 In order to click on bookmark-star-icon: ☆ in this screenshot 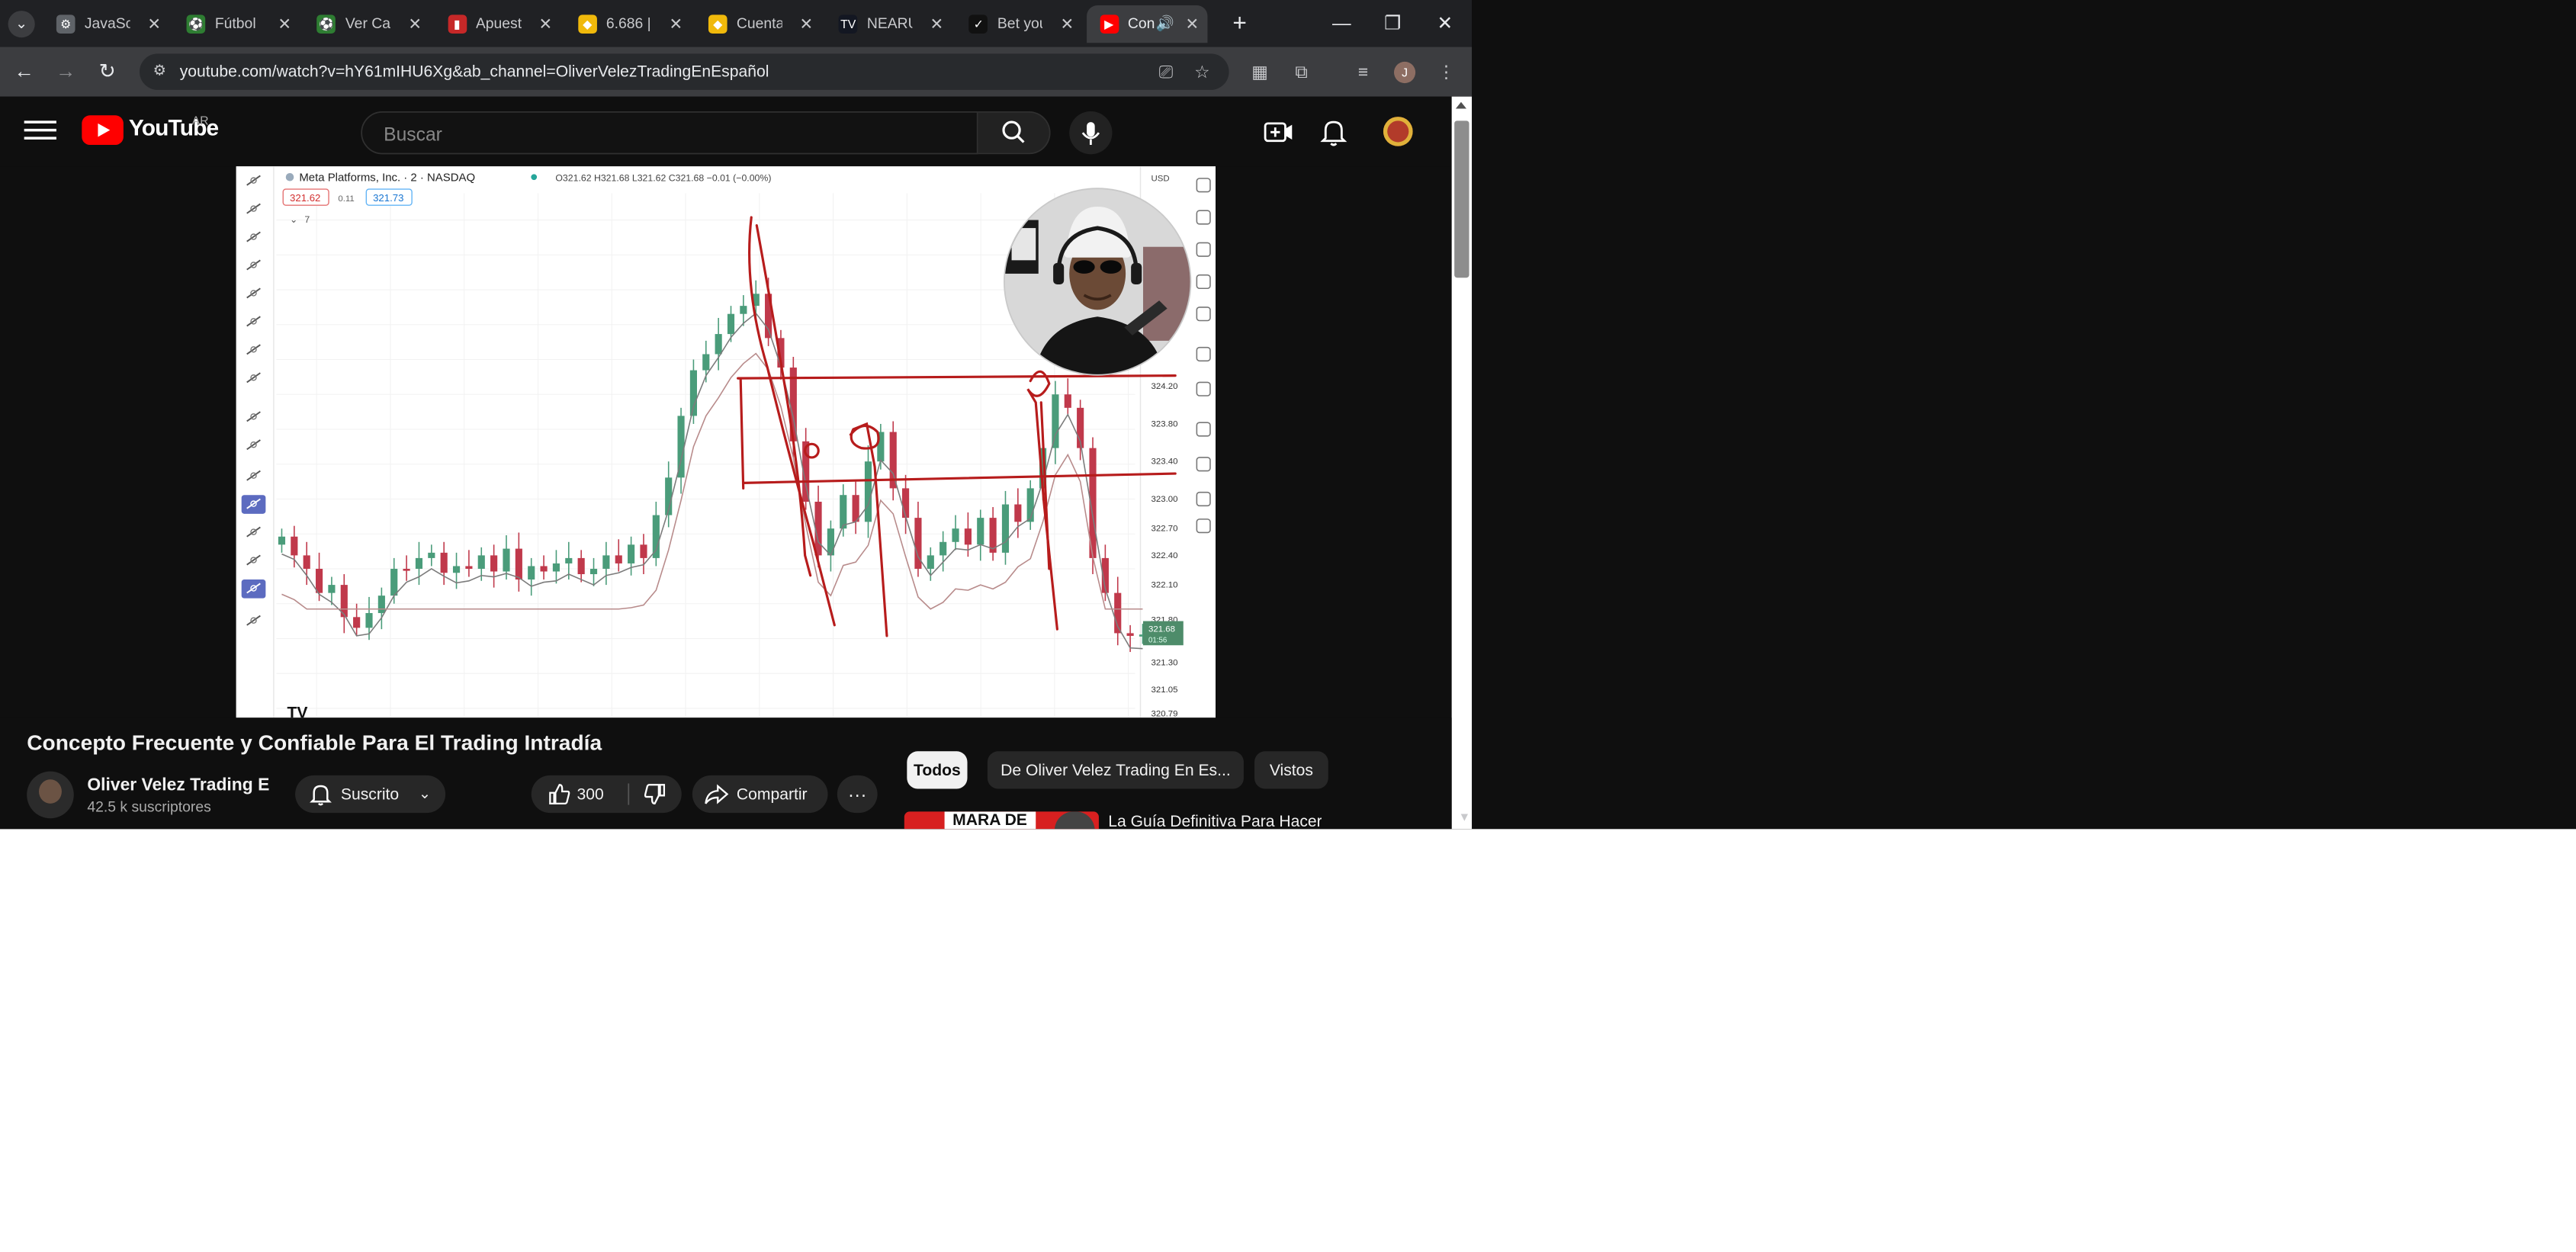, I will do `click(1202, 71)`.